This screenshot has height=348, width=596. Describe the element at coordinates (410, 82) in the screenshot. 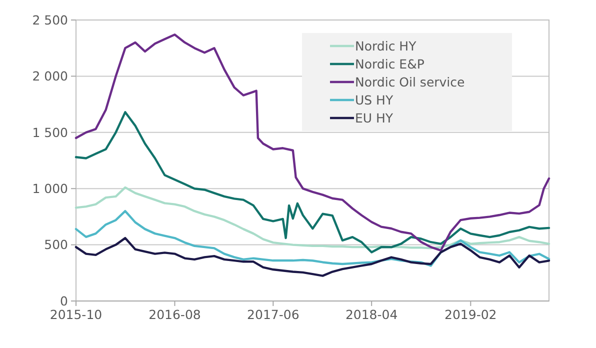

I see `legend-label: Nordic Oil service` at that location.